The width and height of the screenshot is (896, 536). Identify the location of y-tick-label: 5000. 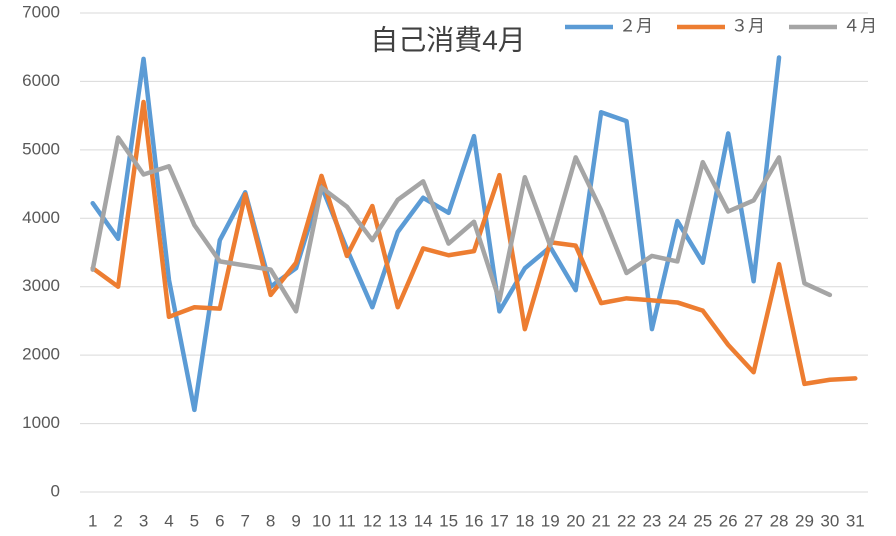
(41, 148).